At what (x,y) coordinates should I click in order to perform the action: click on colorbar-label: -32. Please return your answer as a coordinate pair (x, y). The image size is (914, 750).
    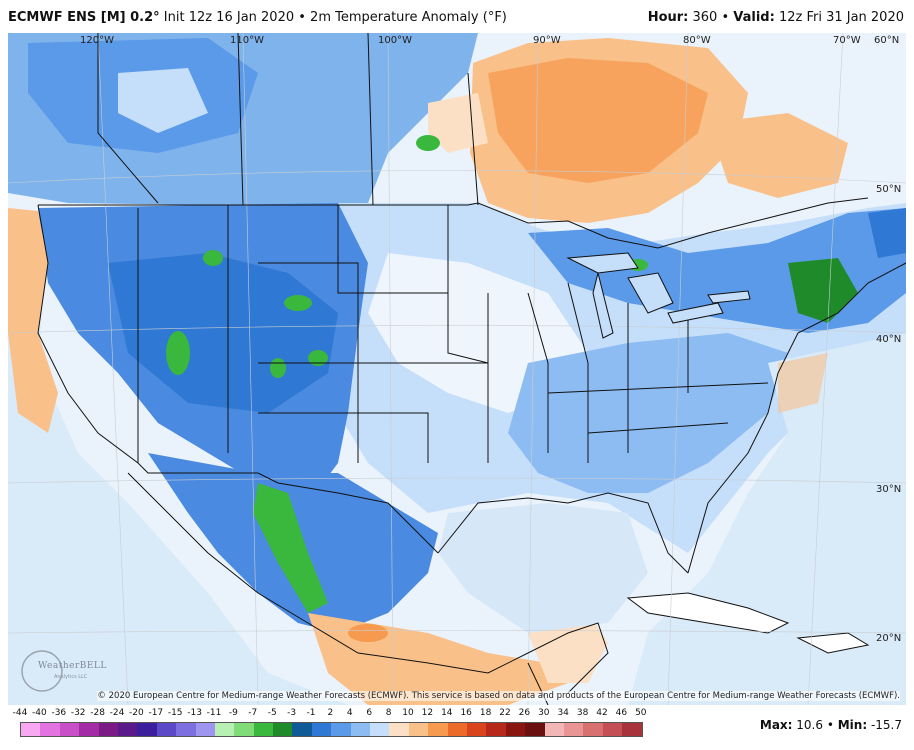
    Looking at the image, I should click on (78, 713).